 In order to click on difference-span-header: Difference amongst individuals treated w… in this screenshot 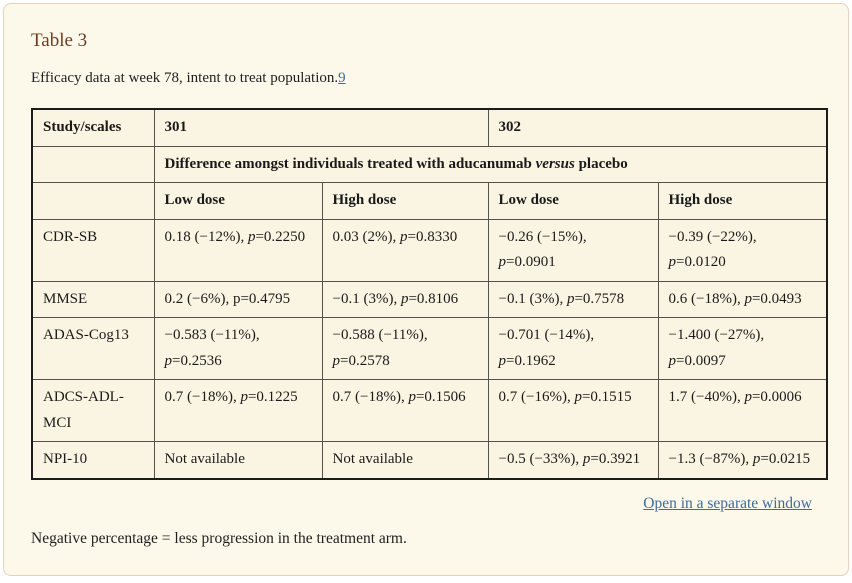, I will do `click(490, 164)`.